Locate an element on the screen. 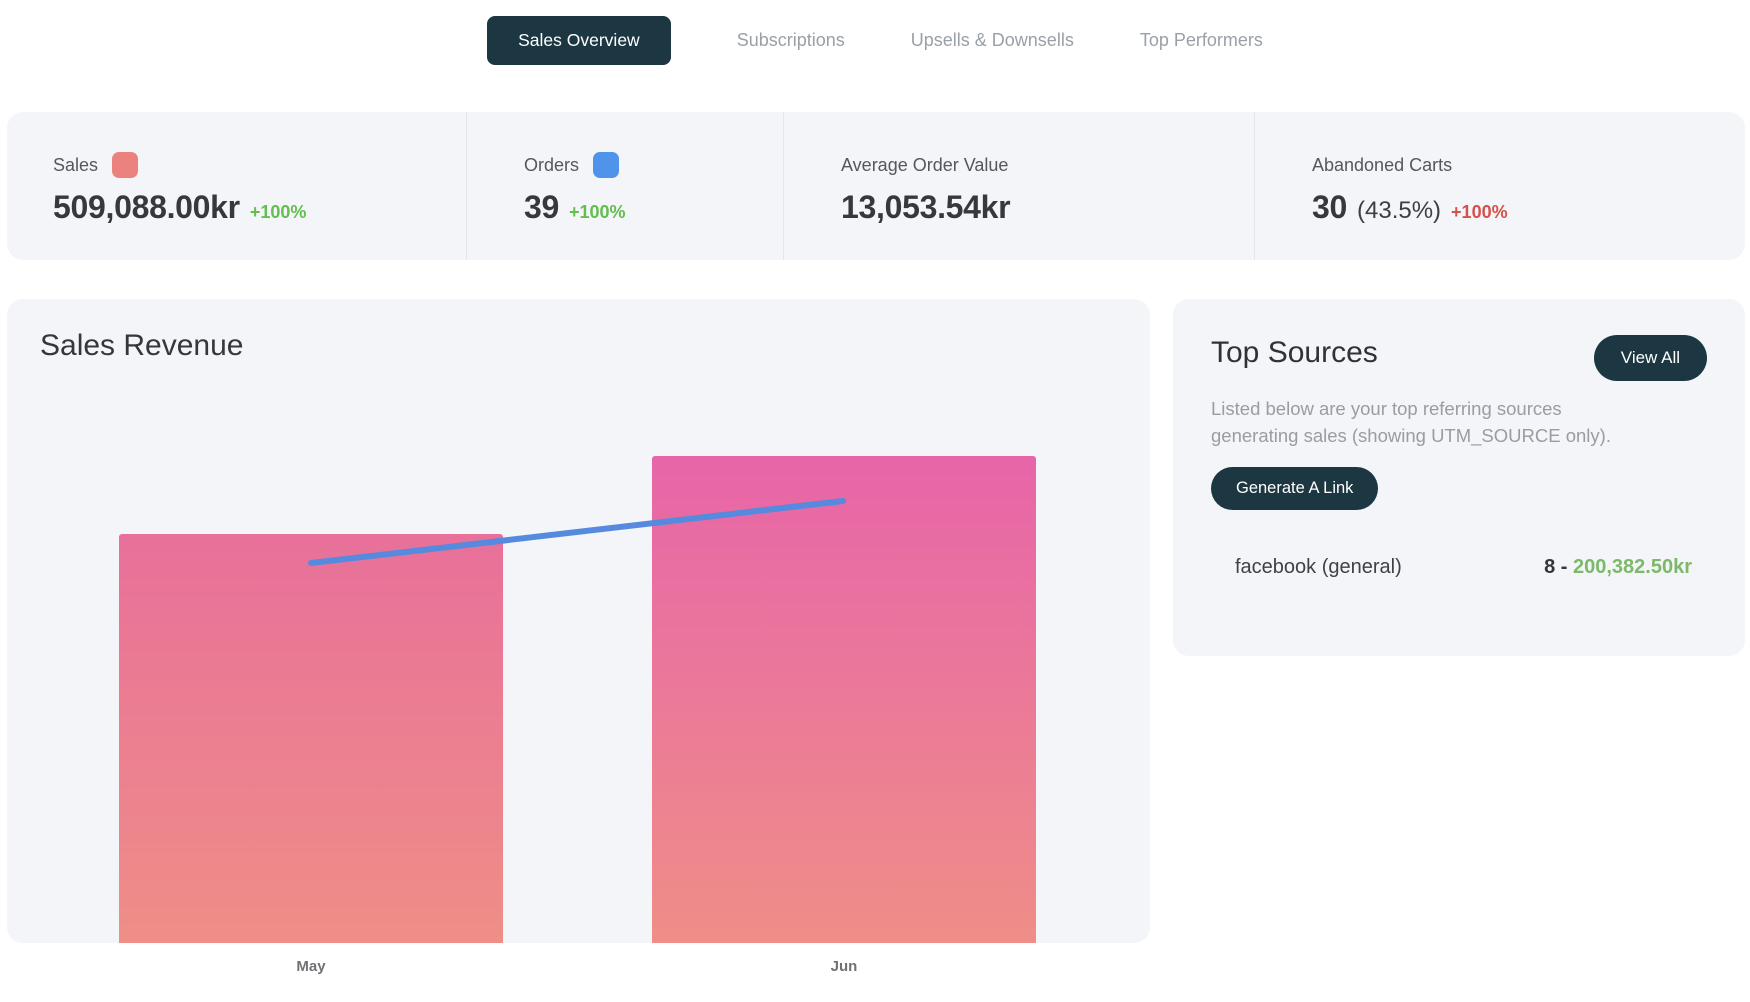 This screenshot has height=1002, width=1750. stat-label: Abandoned Carts is located at coordinates (1382, 164).